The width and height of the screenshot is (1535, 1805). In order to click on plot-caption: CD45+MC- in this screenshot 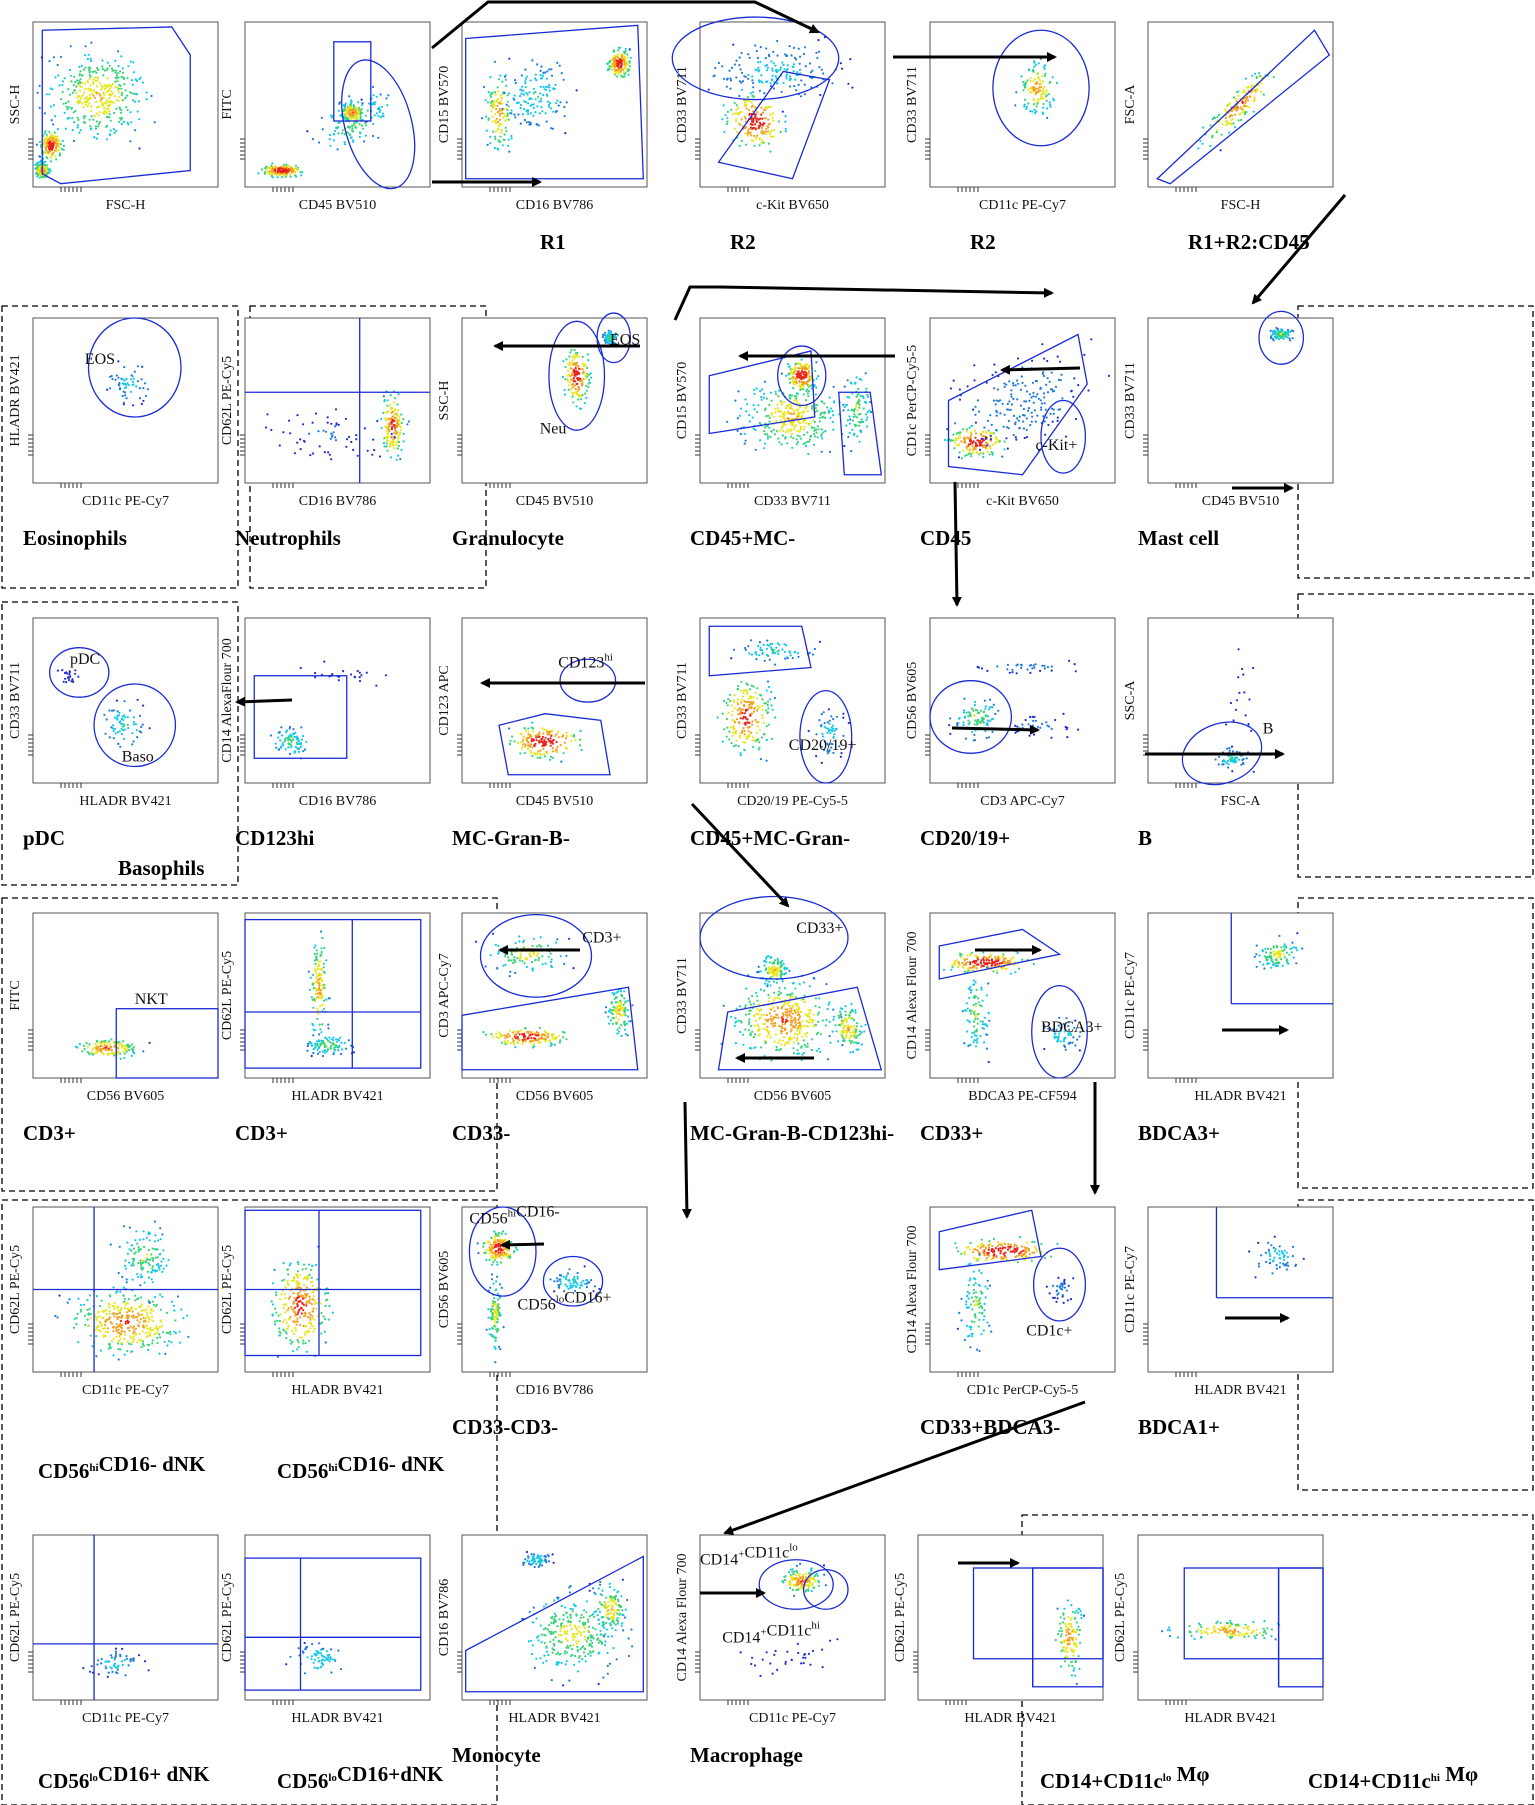, I will do `click(742, 538)`.